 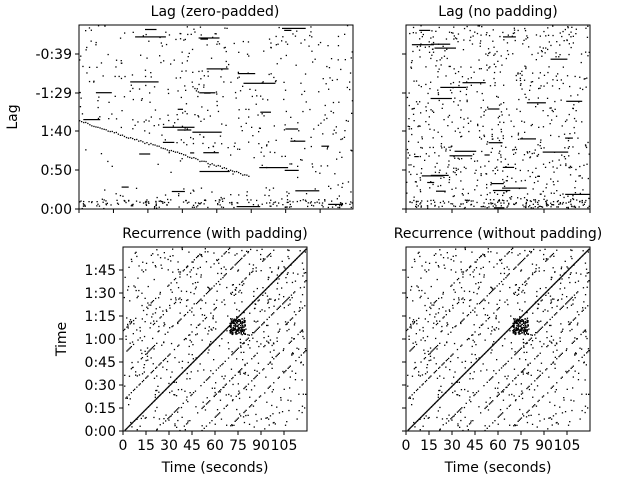 I want to click on panel-lag-no-padding: Lag (no padding), so click(x=496, y=108).